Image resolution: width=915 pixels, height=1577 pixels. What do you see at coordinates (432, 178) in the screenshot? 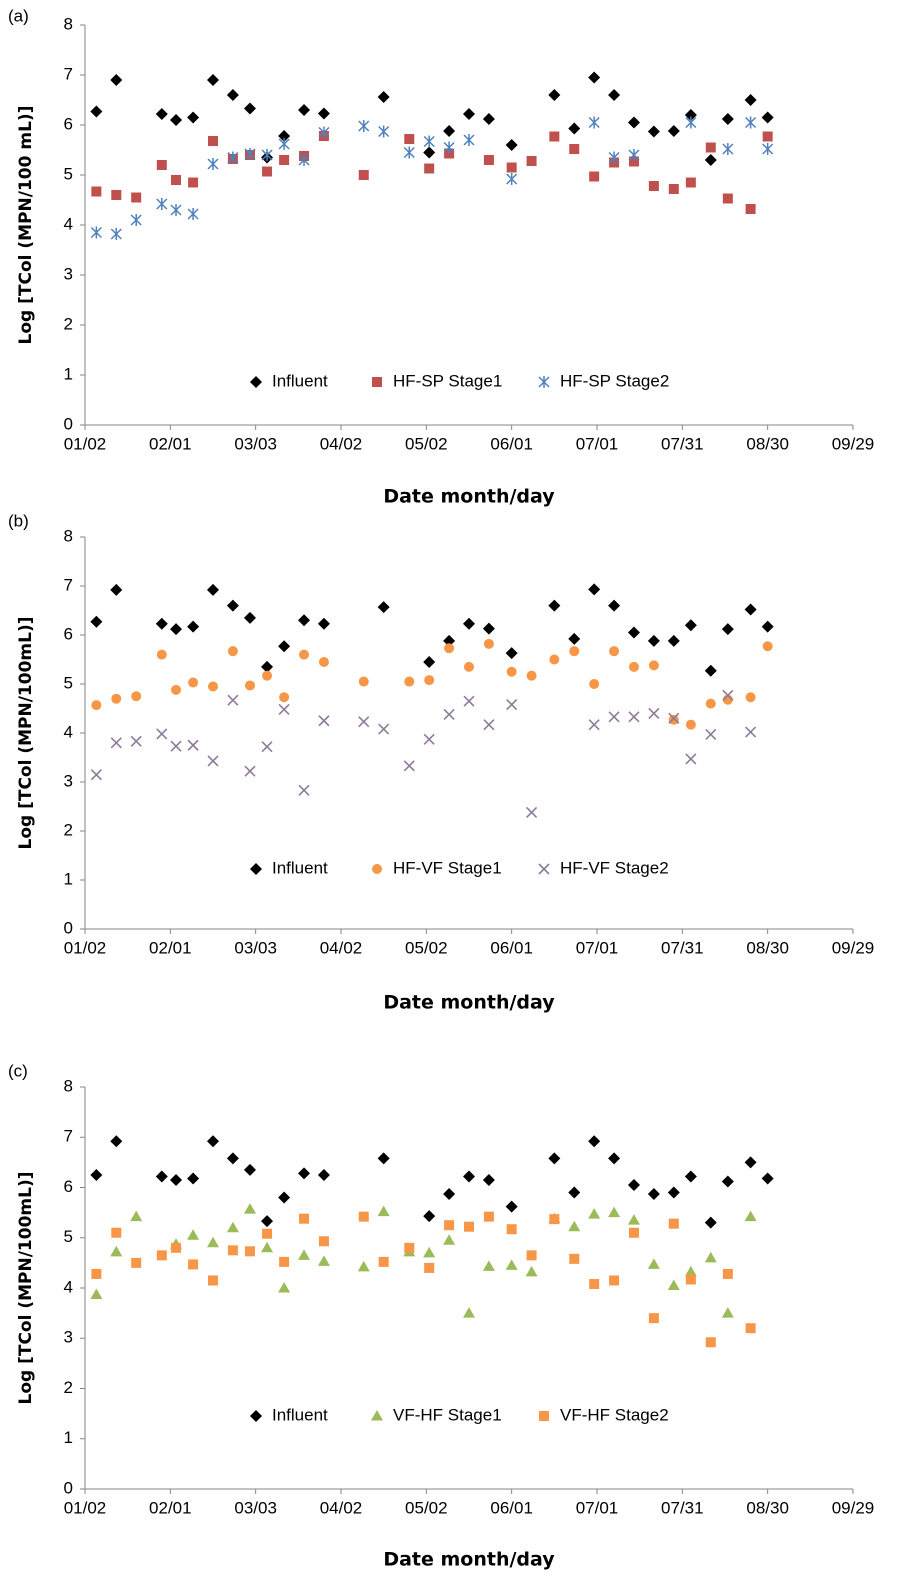
I see `series-hf-sp-stage2` at bounding box center [432, 178].